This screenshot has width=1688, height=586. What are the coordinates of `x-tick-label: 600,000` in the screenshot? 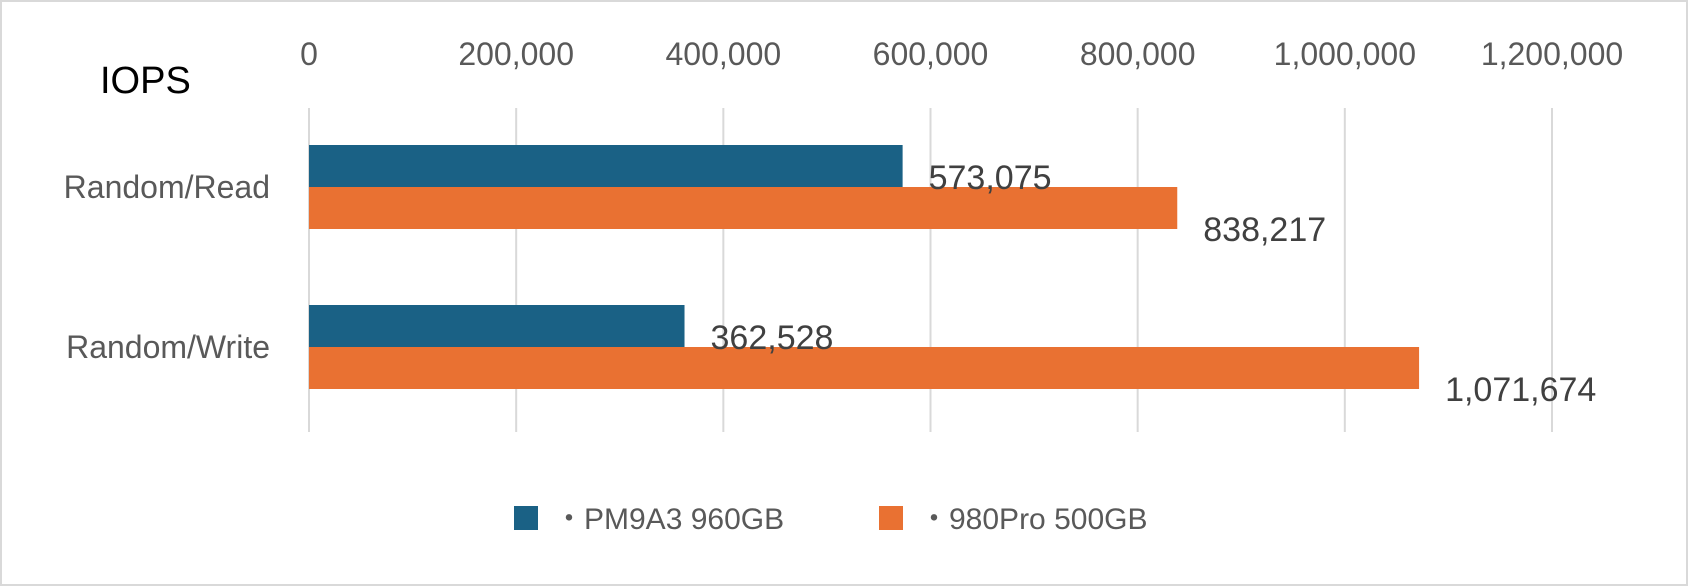 It's located at (931, 54).